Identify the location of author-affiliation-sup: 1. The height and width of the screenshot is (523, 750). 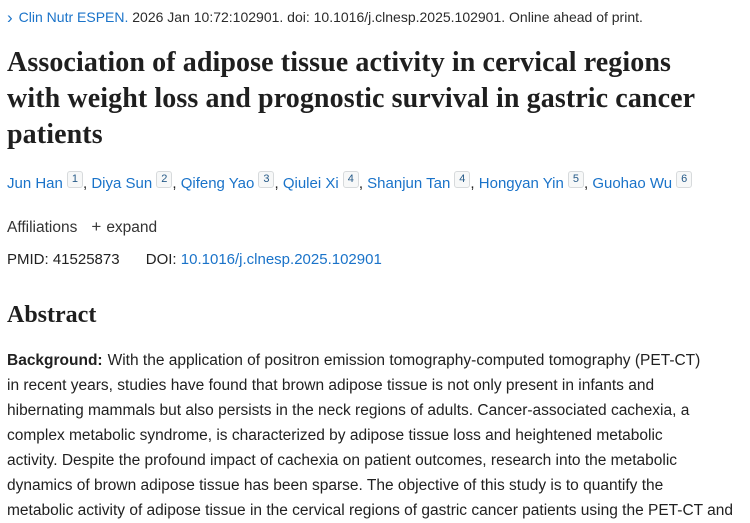
(74, 179).